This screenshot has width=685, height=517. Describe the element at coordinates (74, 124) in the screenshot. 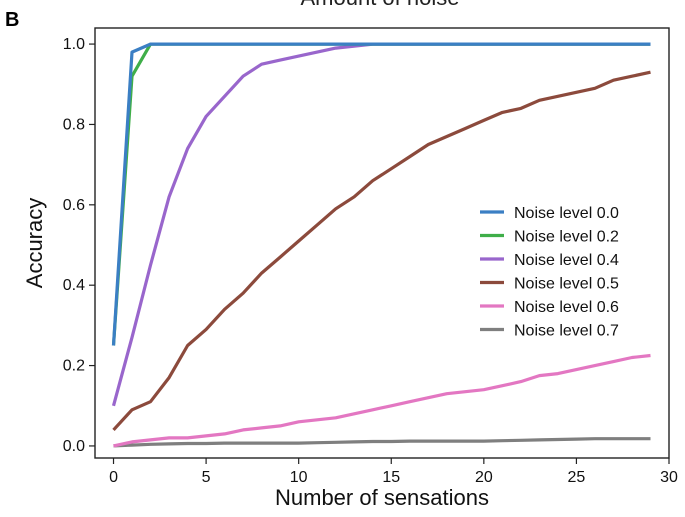

I see `y-tick-label: 0.8` at that location.